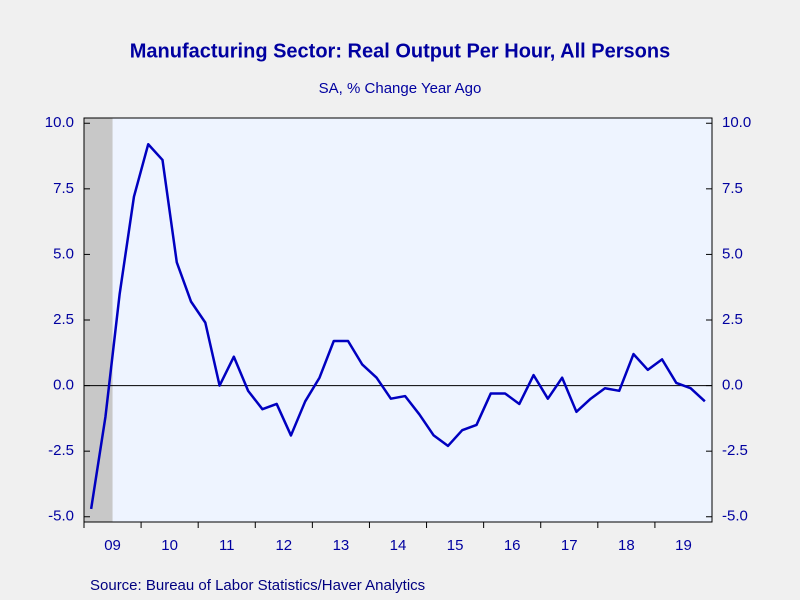  I want to click on y2-tick-label: -5.0, so click(735, 516).